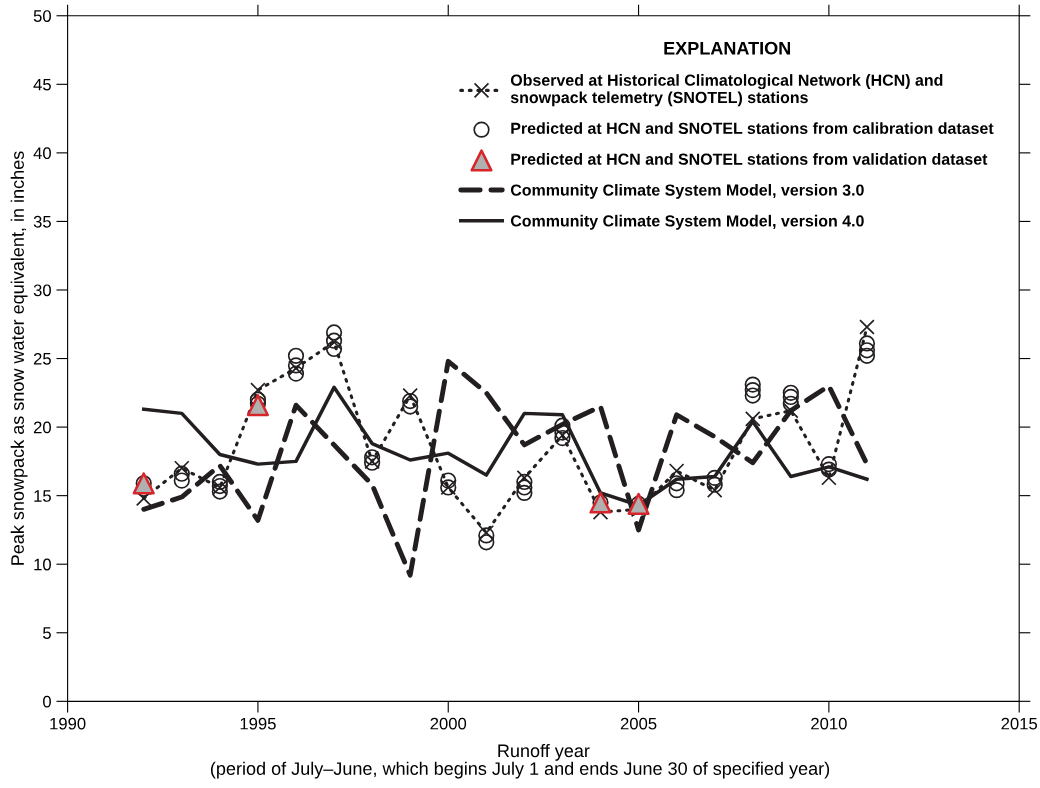 This screenshot has height=788, width=1040. What do you see at coordinates (687, 191) in the screenshot?
I see `legend-label: Community Climate System Model, version 3.0` at bounding box center [687, 191].